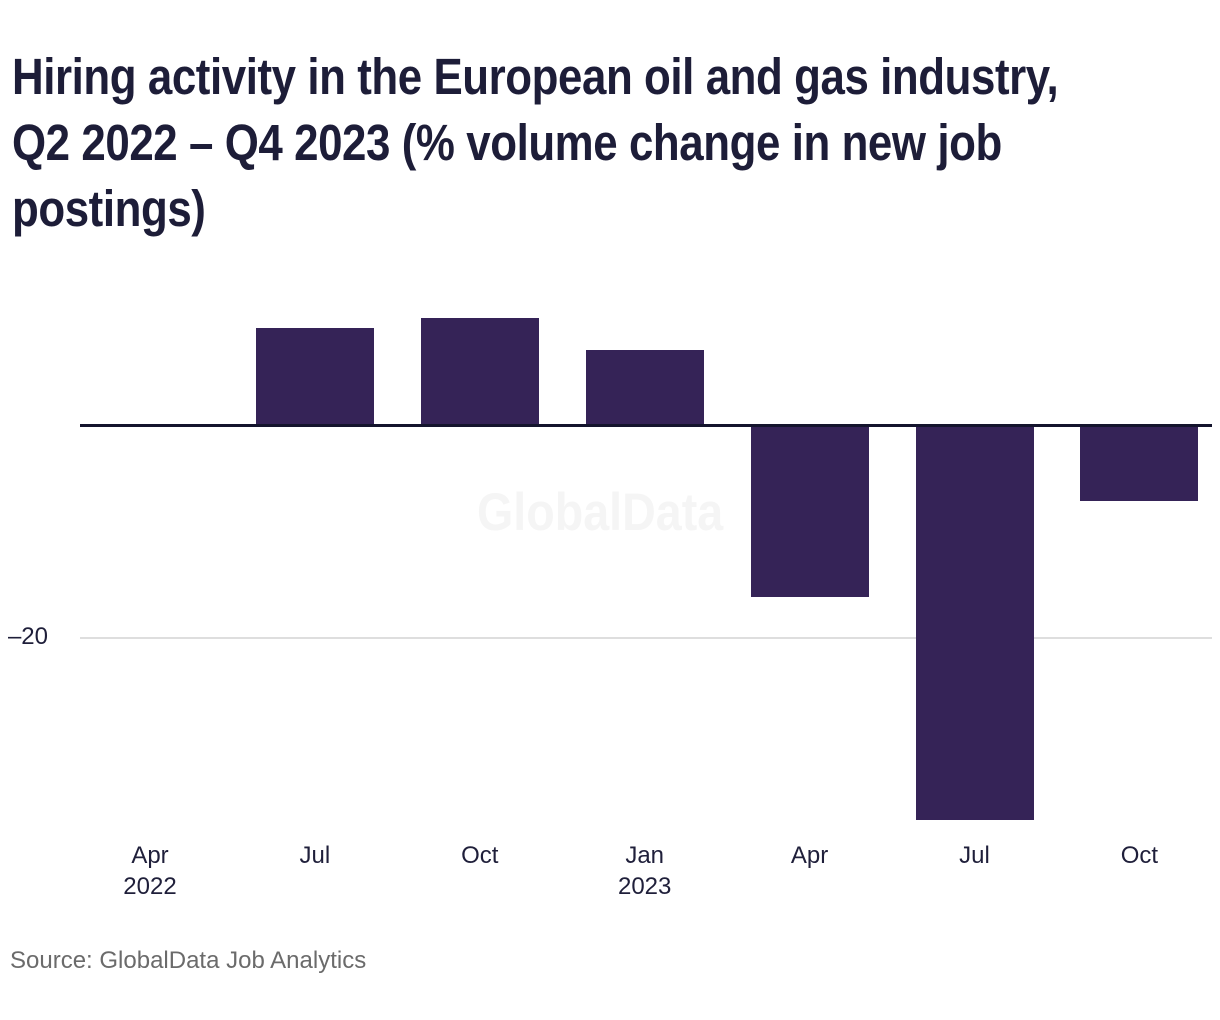  I want to click on x-tick-label-2: Oct, so click(480, 855).